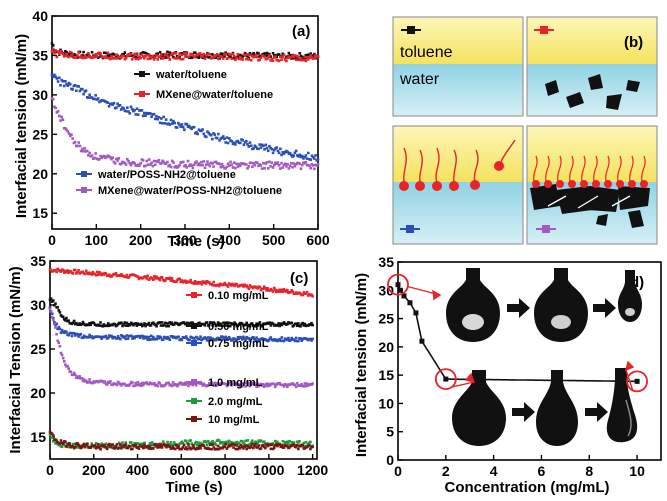 The height and width of the screenshot is (501, 667). What do you see at coordinates (191, 75) in the screenshot?
I see `panel-a-legend-label: water/toluene` at bounding box center [191, 75].